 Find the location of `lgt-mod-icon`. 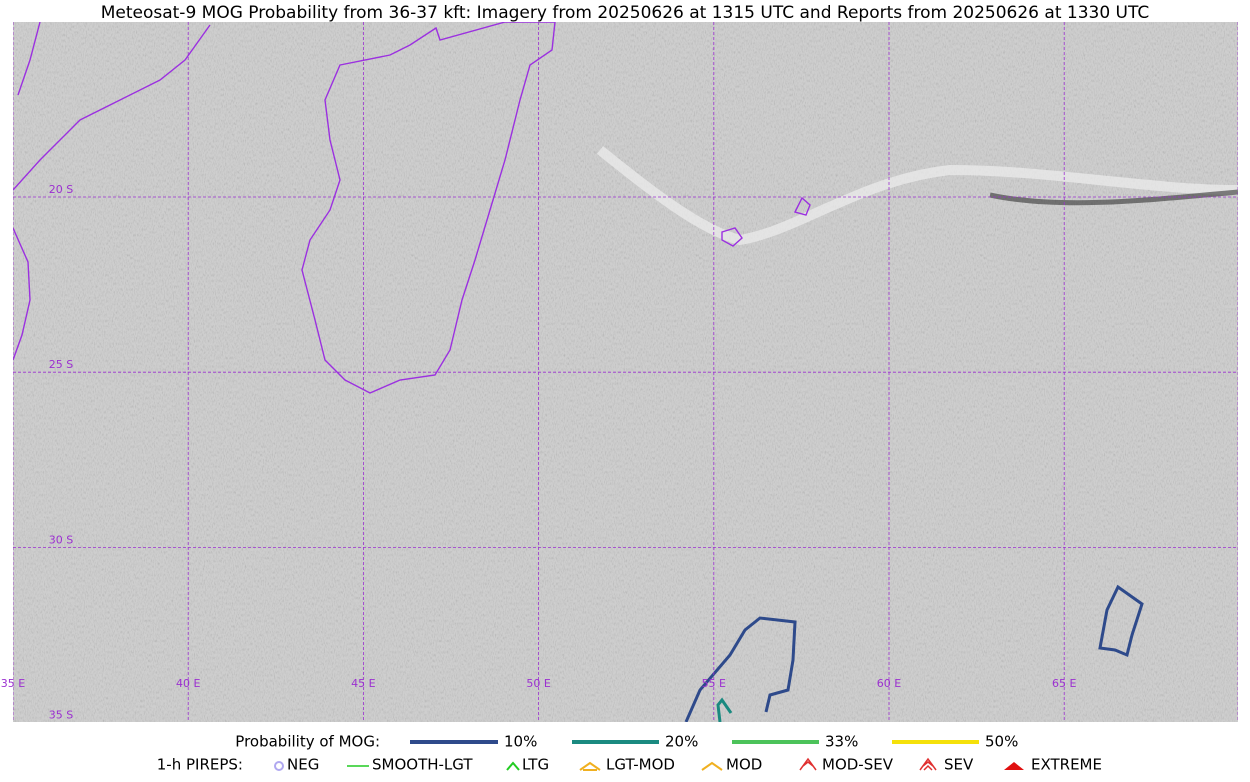

lgt-mod-icon is located at coordinates (590, 766).